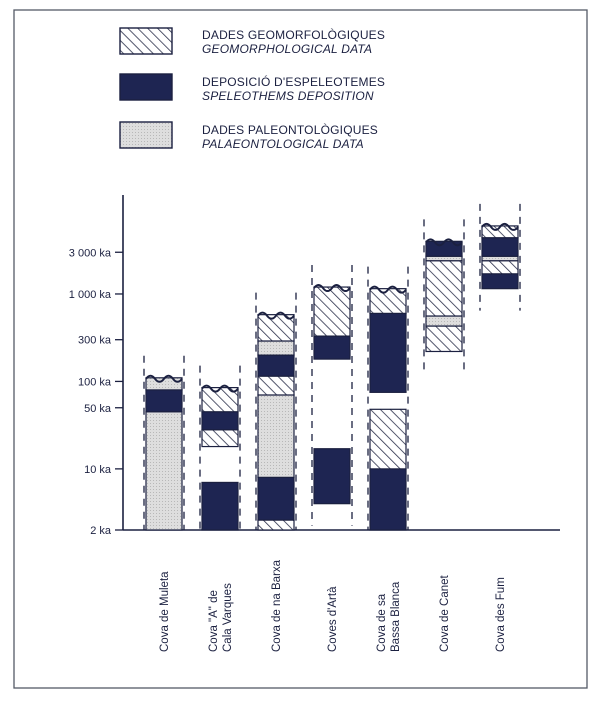 This screenshot has width=603, height=705. Describe the element at coordinates (501, 614) in the screenshot. I see `category-label: Cova des Fum` at that location.